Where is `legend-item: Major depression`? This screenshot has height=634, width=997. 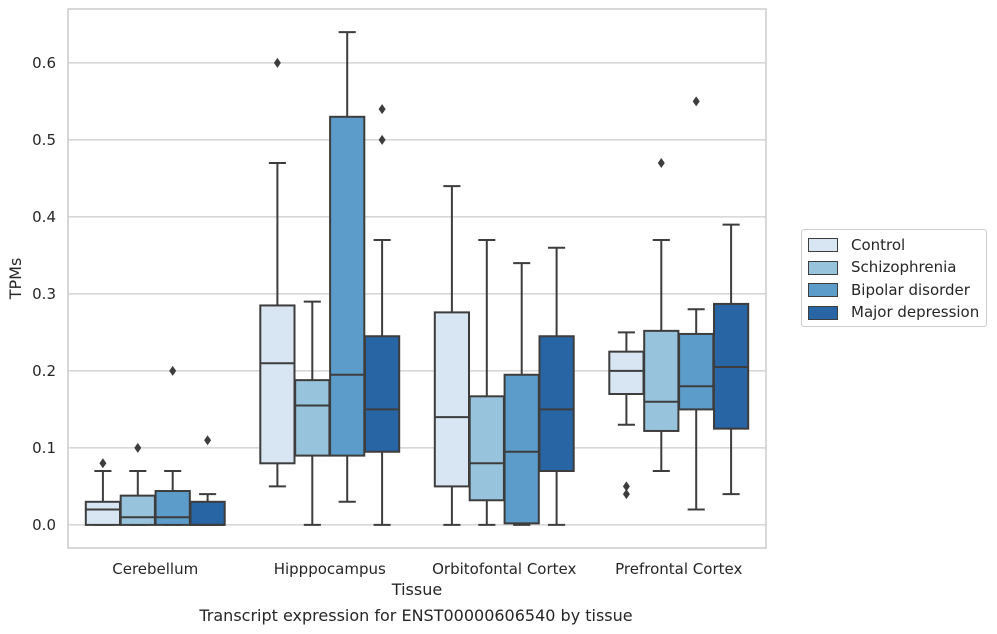 legend-item: Major depression is located at coordinates (897, 313).